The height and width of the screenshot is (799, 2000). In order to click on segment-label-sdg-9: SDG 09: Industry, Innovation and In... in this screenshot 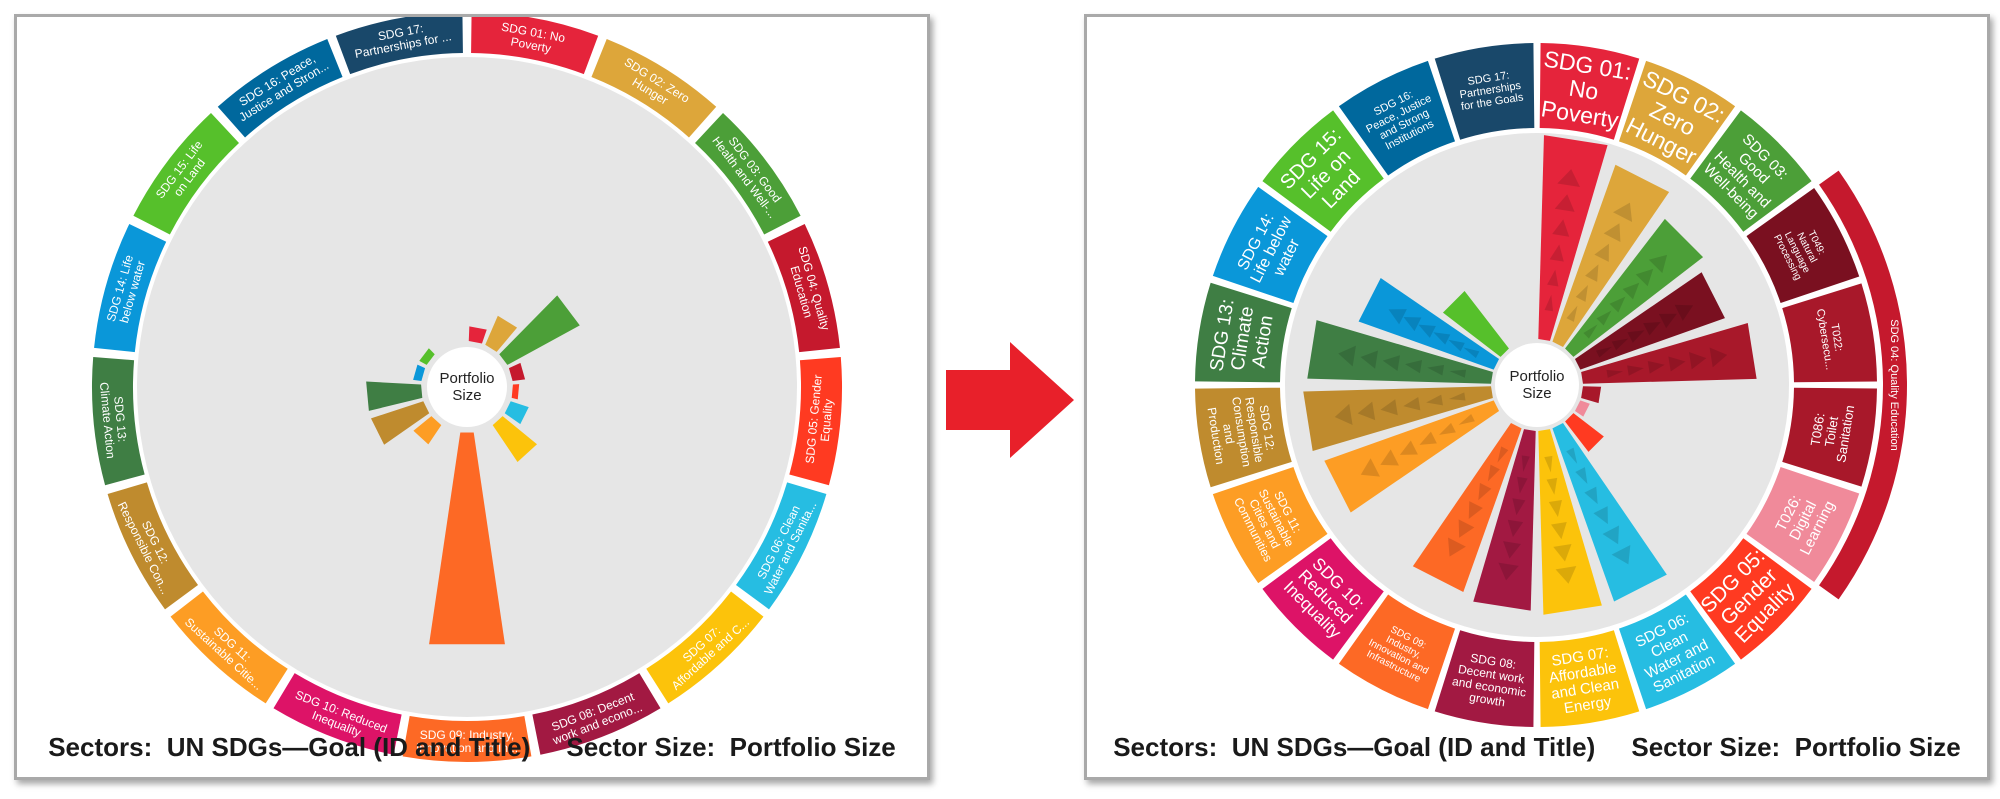, I will do `click(467, 741)`.